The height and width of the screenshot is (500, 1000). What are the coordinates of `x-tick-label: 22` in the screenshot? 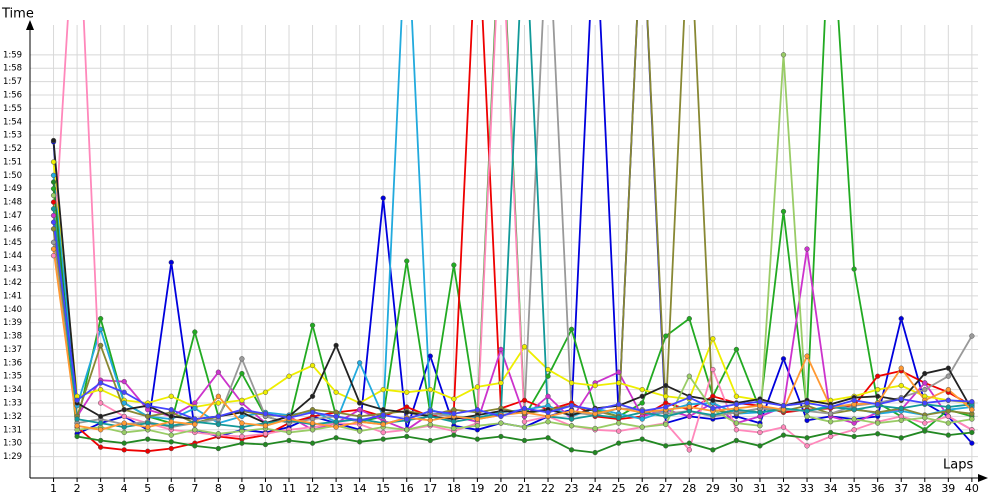 It's located at (548, 488).